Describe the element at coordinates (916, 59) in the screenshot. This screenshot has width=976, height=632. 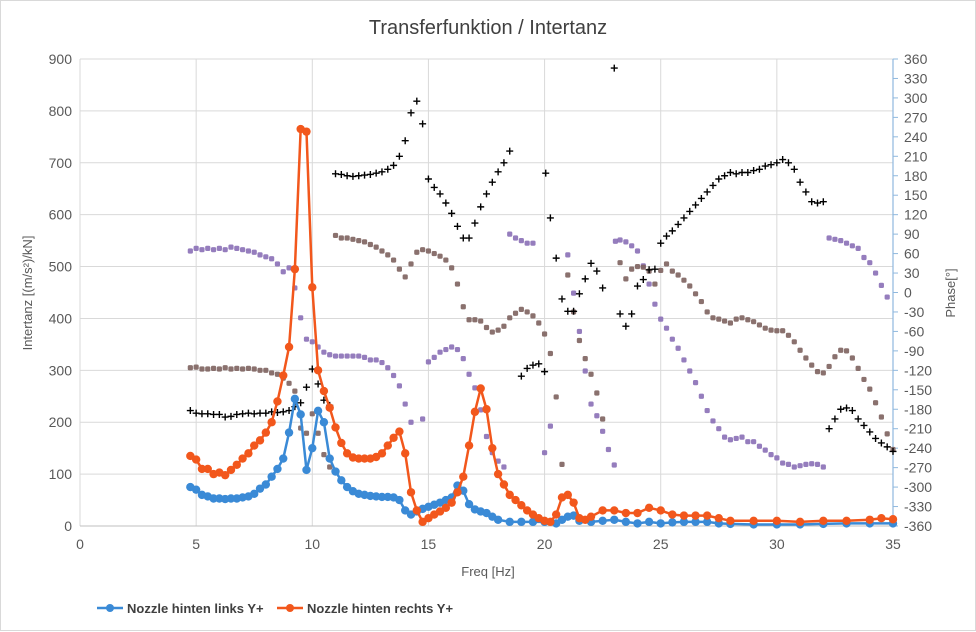
I see `y2-tick-label: 360` at that location.